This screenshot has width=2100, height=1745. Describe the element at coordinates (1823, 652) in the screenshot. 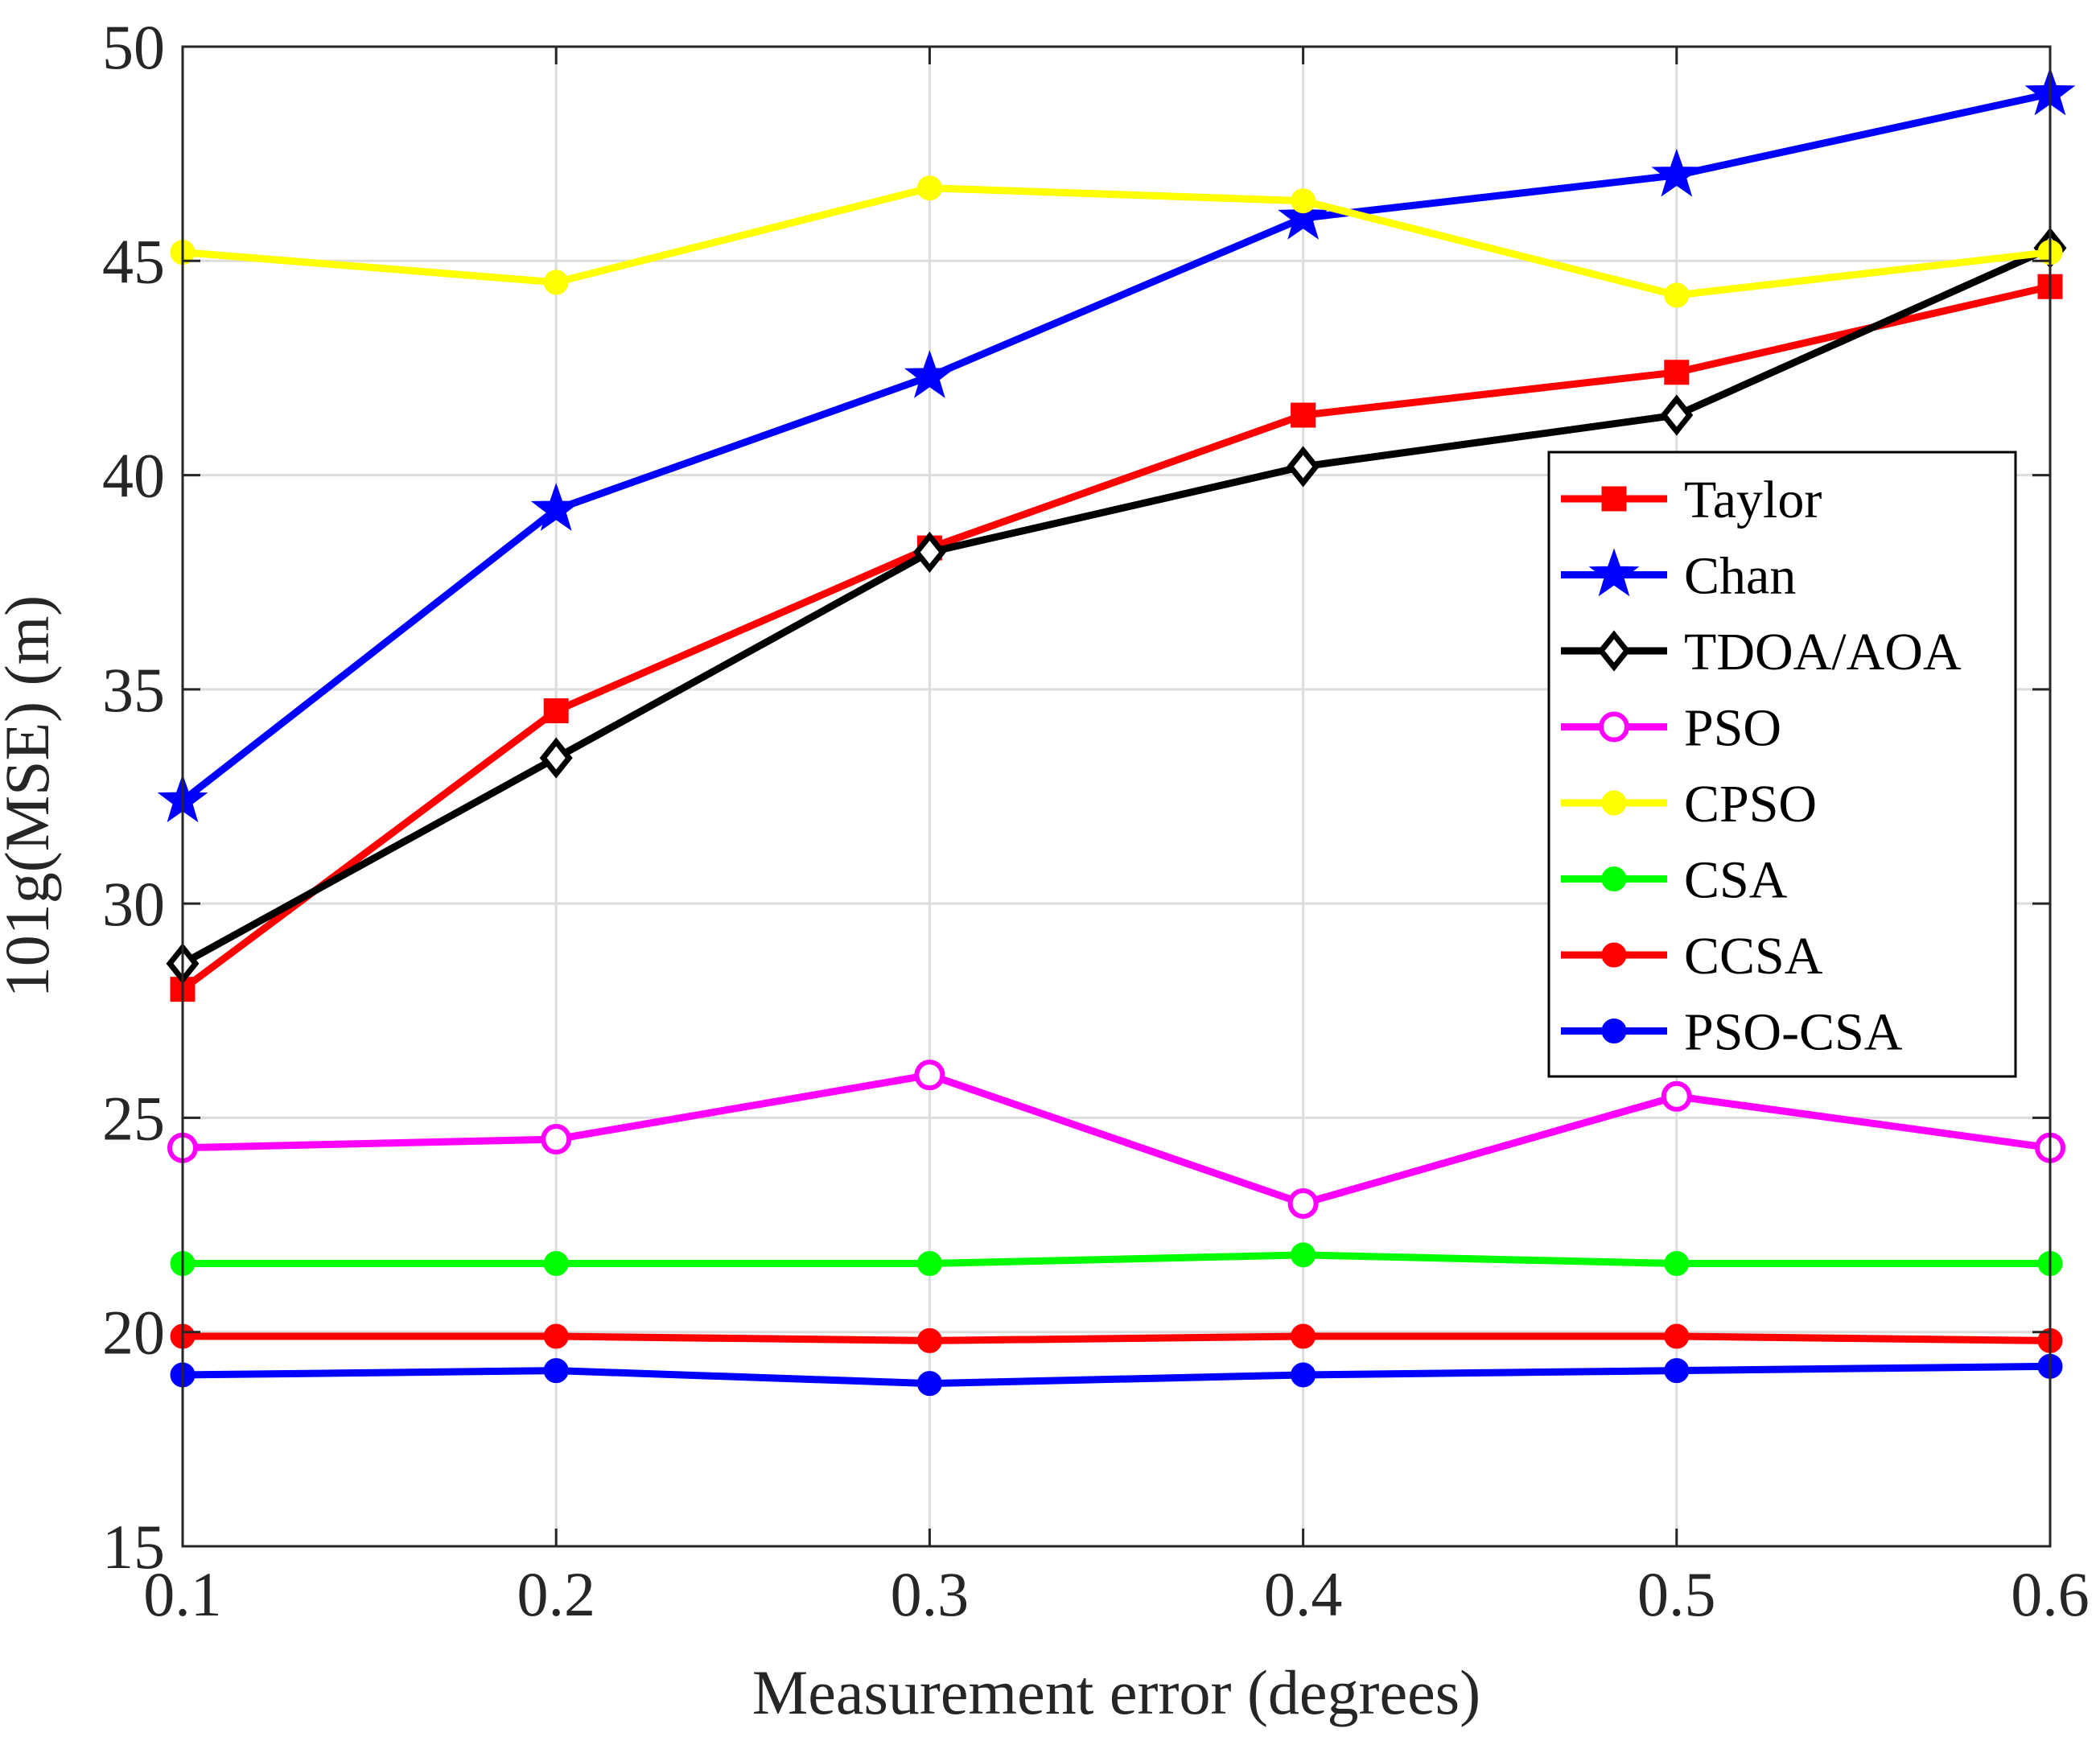

I see `legend-label: TDOA/AOA` at that location.